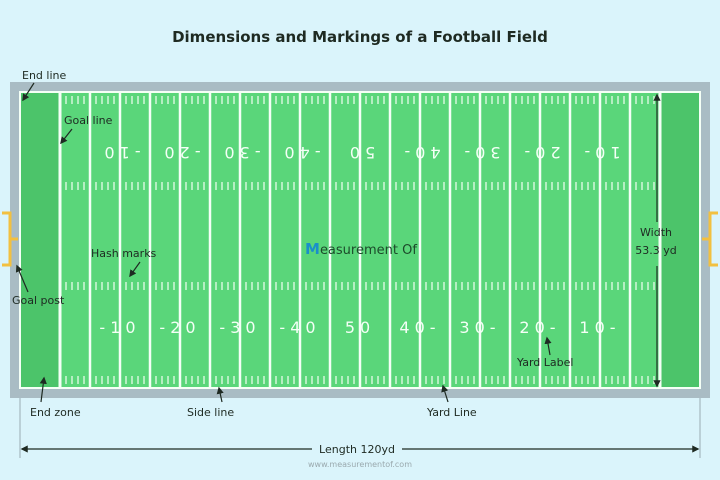 This screenshot has height=480, width=720. I want to click on yard-number-top: 50, so click(360, 152).